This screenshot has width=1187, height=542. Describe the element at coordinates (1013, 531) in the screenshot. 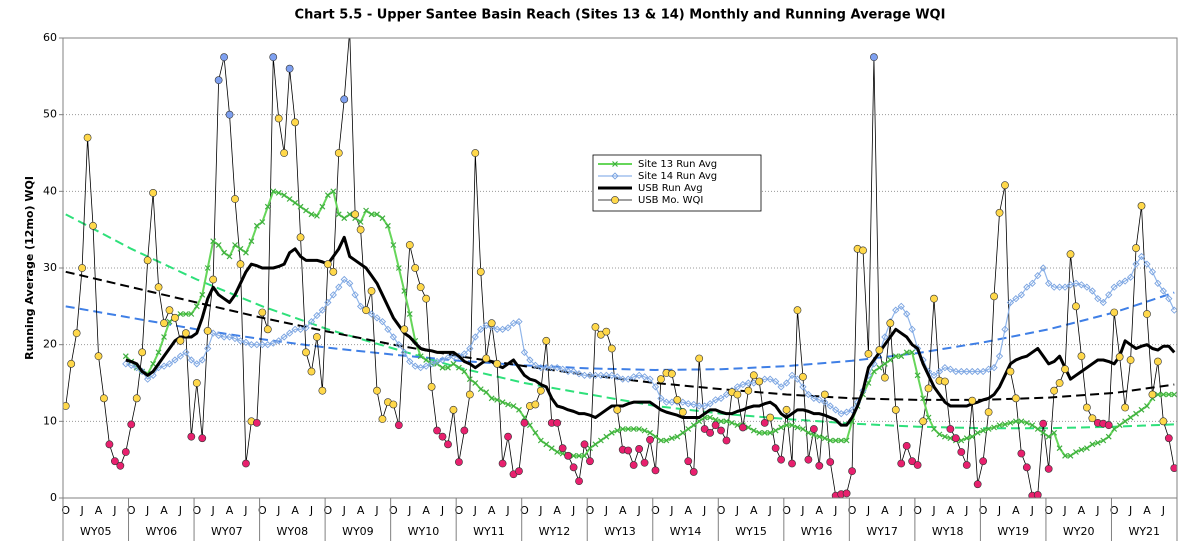

I see `group-label: WY19` at that location.